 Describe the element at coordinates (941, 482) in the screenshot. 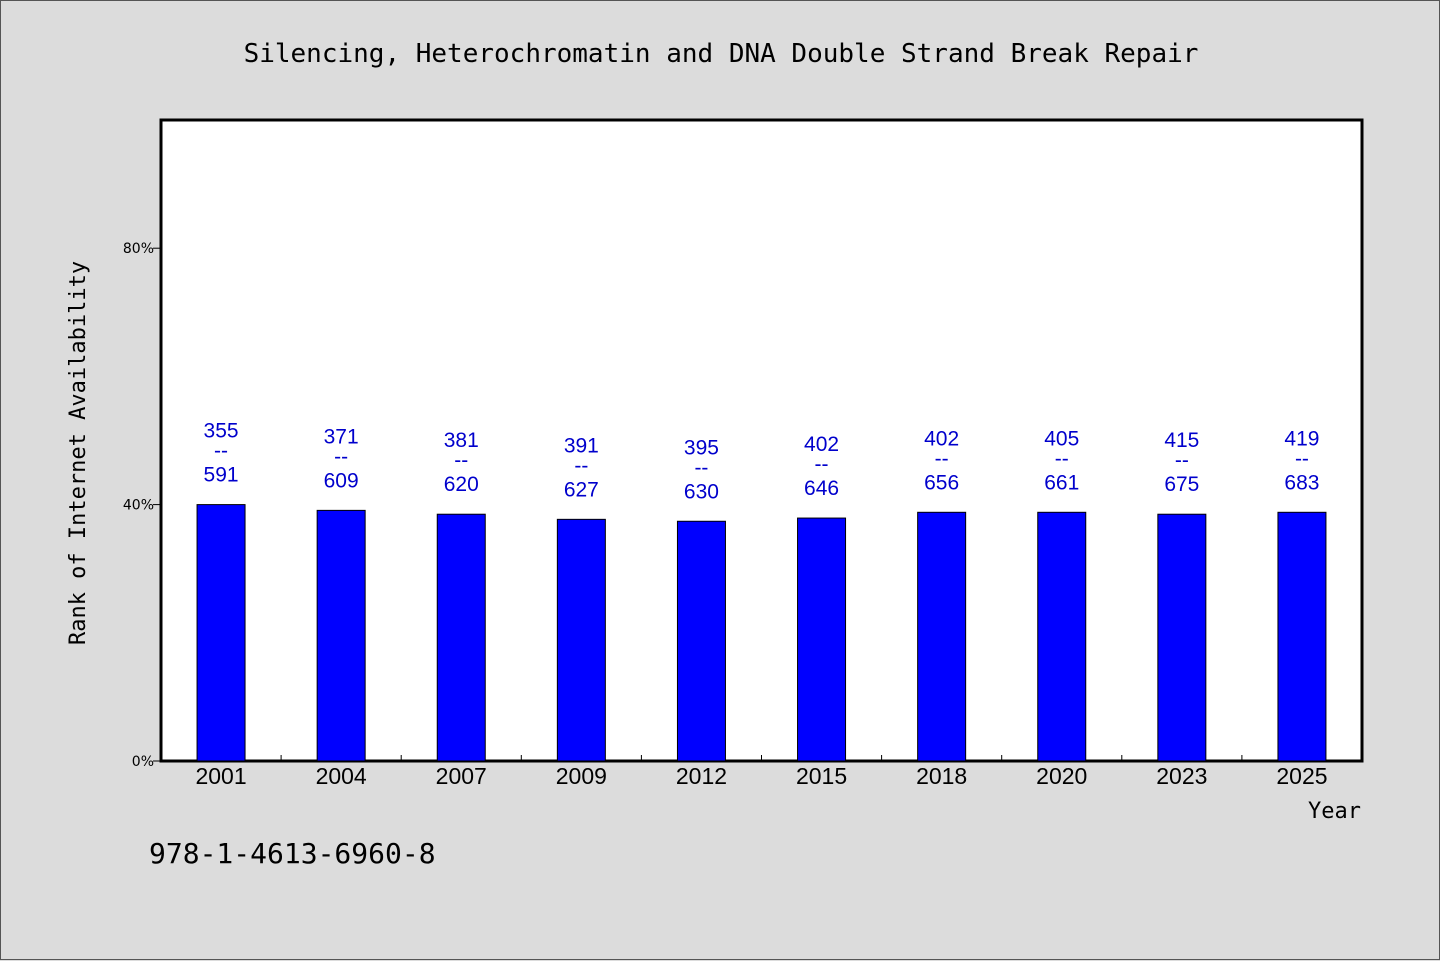

I see `data-label-bottom: 656` at that location.